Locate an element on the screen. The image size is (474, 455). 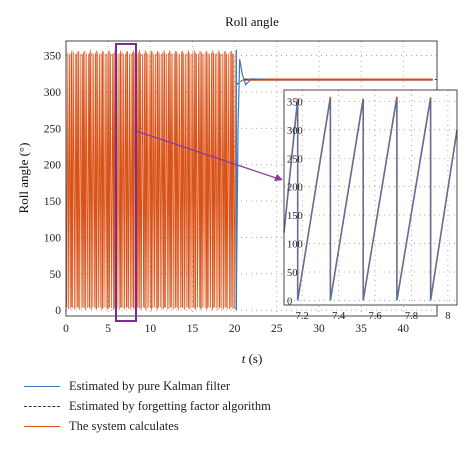
y-axis-label: Roll angle (°) is located at coordinates (23, 178).